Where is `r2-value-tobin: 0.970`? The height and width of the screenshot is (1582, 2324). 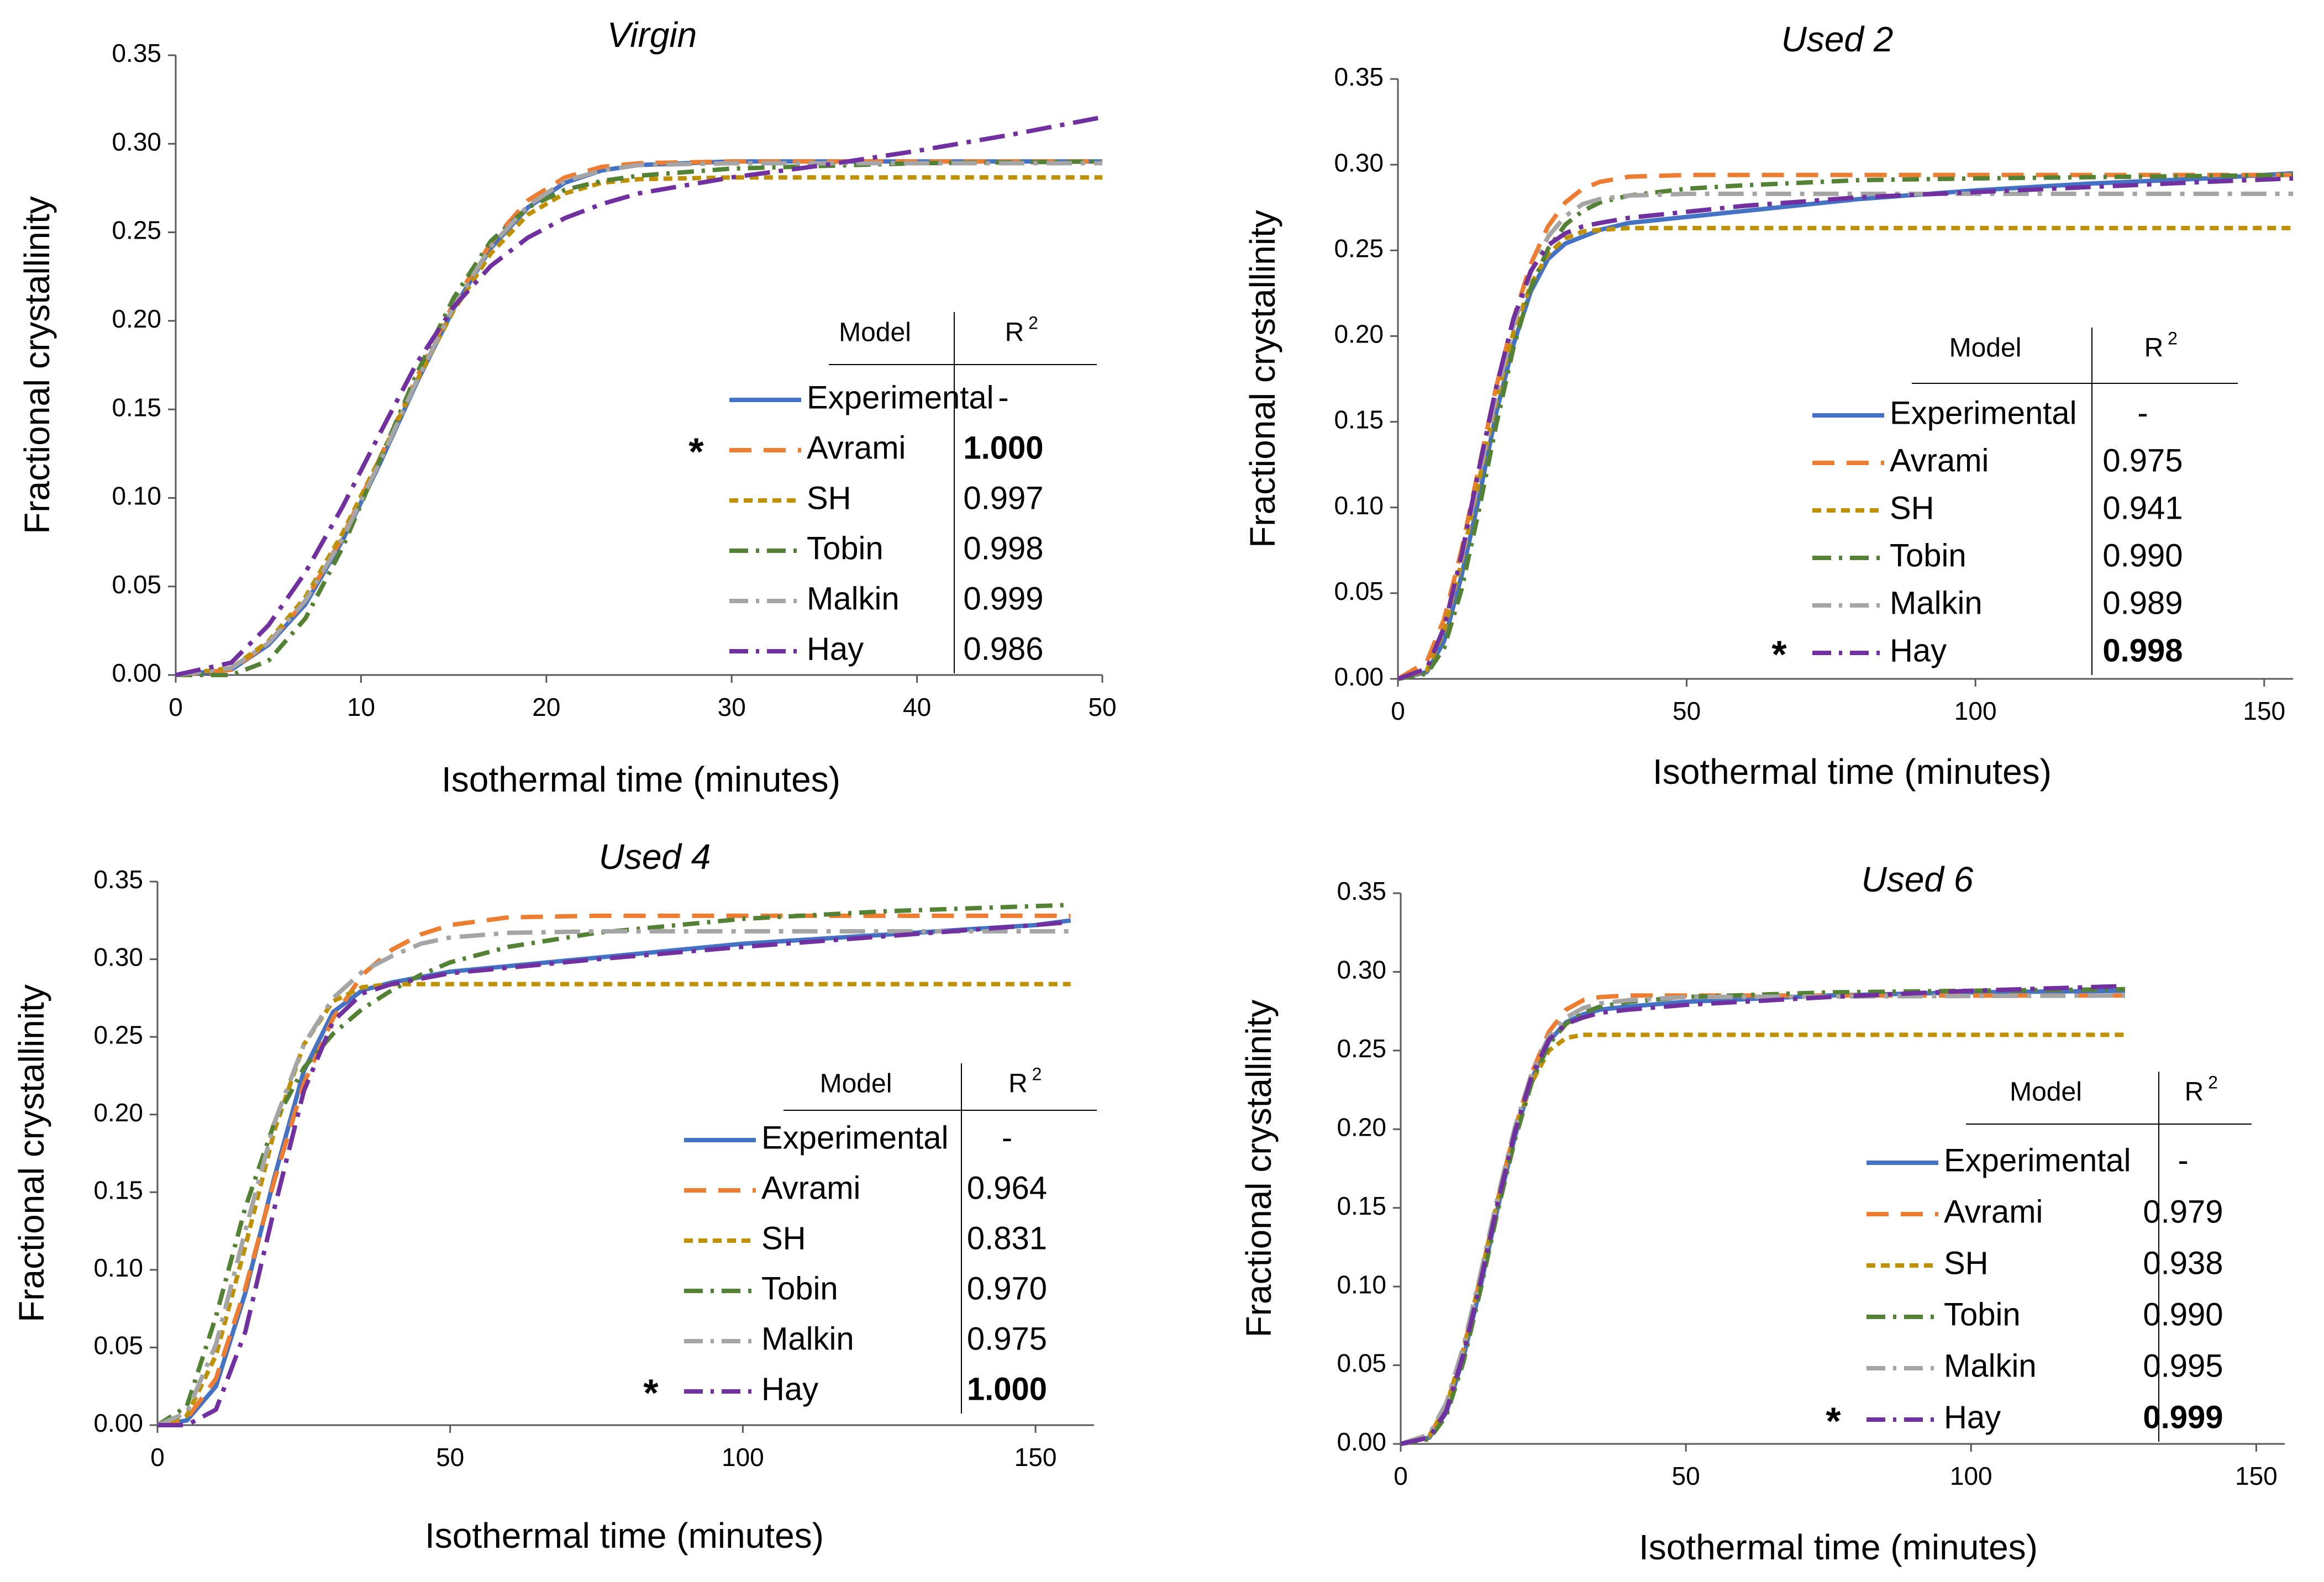 r2-value-tobin: 0.970 is located at coordinates (1007, 1288).